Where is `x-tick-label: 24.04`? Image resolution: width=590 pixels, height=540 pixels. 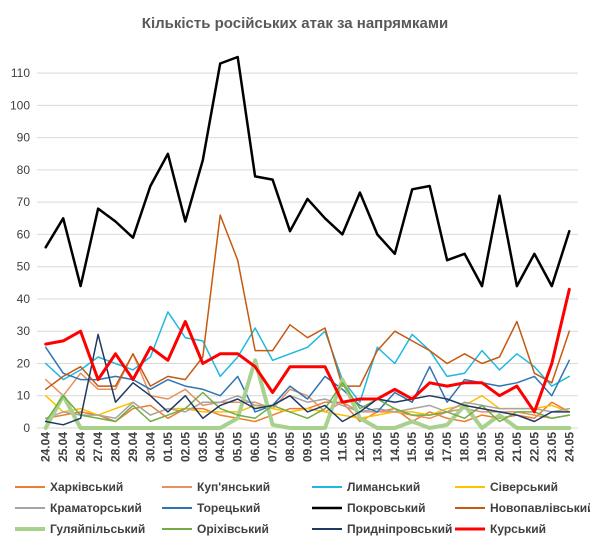
x-tick-label: 24.04 is located at coordinates (46, 447).